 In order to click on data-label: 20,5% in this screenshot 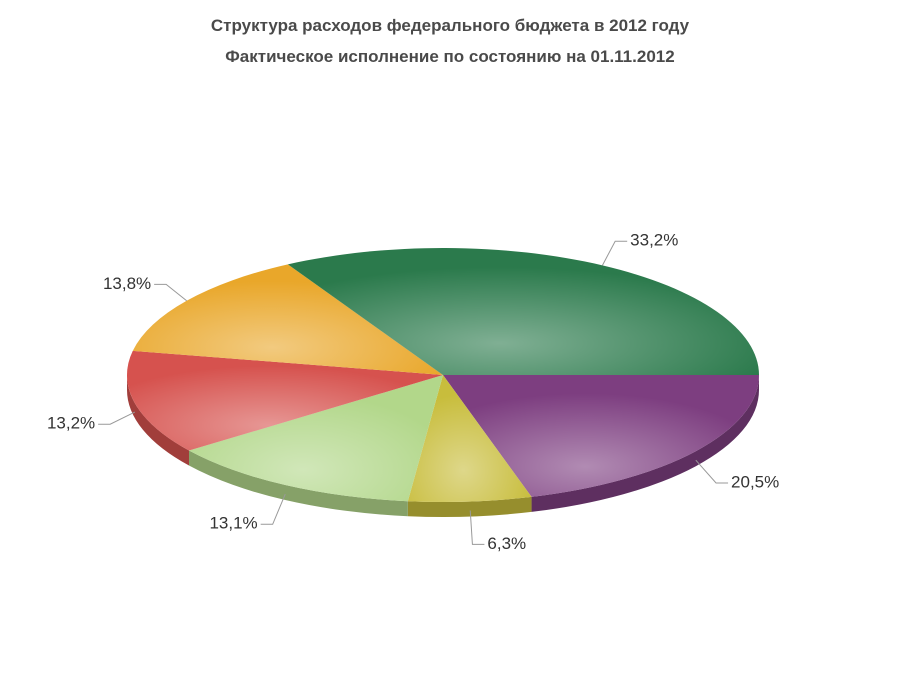, I will do `click(755, 481)`.